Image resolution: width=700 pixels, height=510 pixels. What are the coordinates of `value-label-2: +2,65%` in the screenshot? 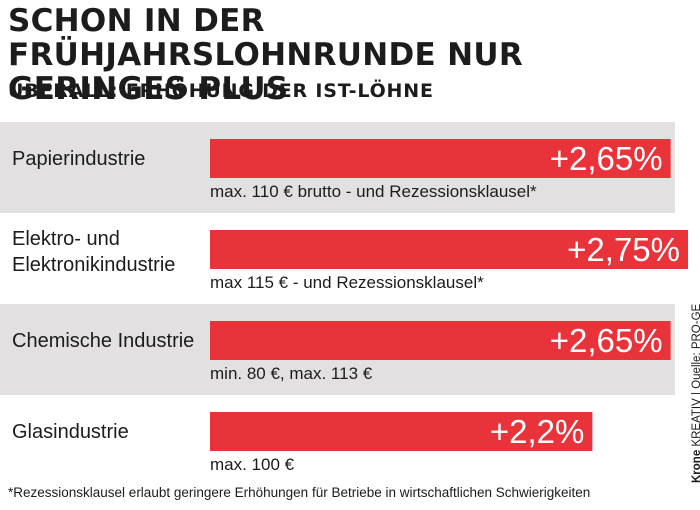 It's located at (606, 340).